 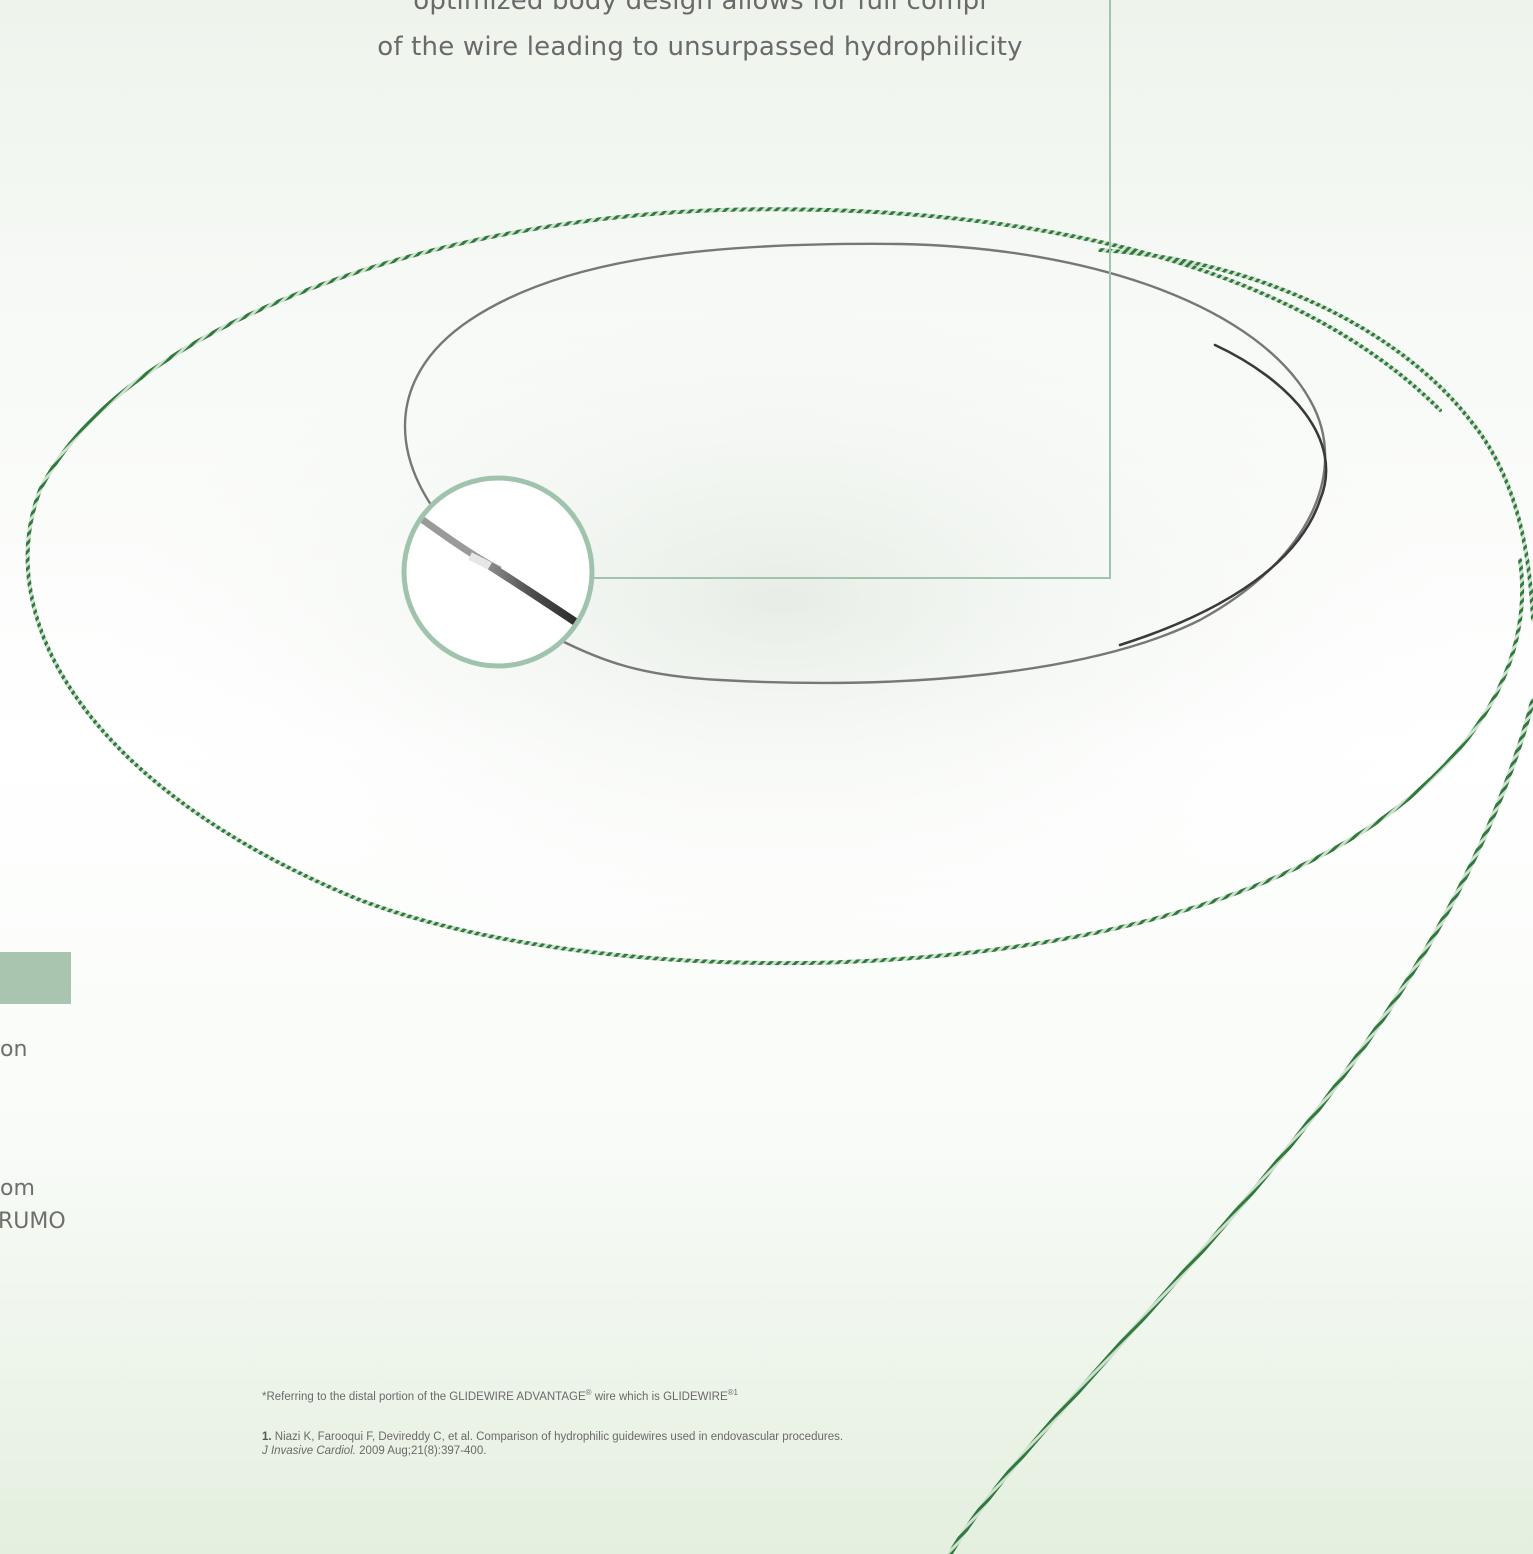 I want to click on reference-number: 1., so click(x=267, y=1437).